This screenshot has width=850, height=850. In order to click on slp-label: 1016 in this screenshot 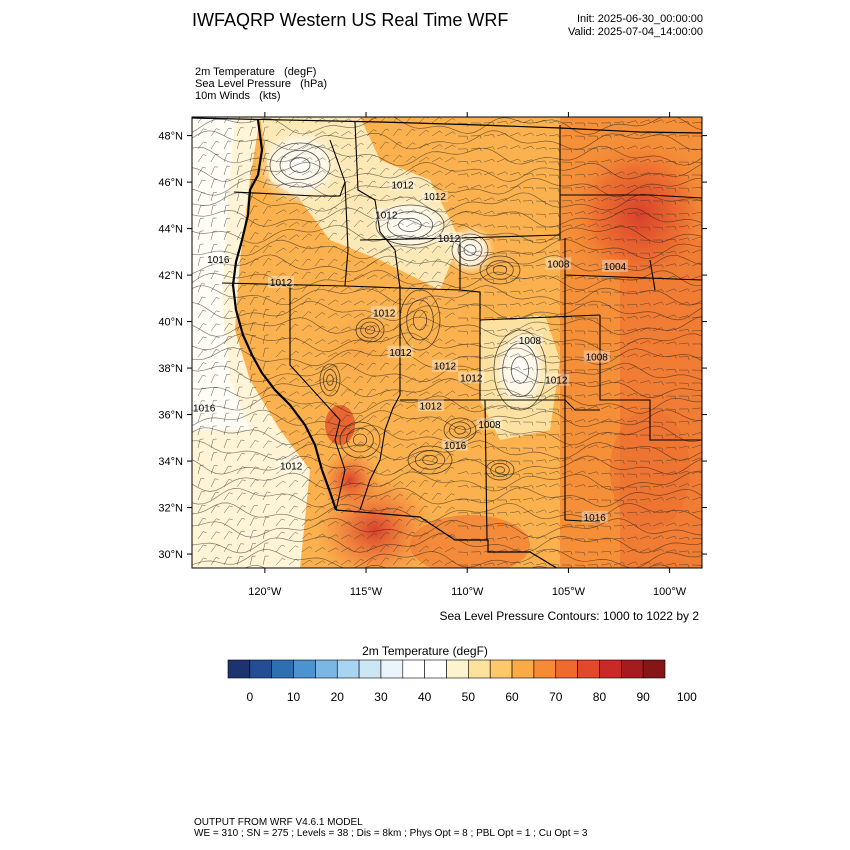, I will do `click(204, 409)`.